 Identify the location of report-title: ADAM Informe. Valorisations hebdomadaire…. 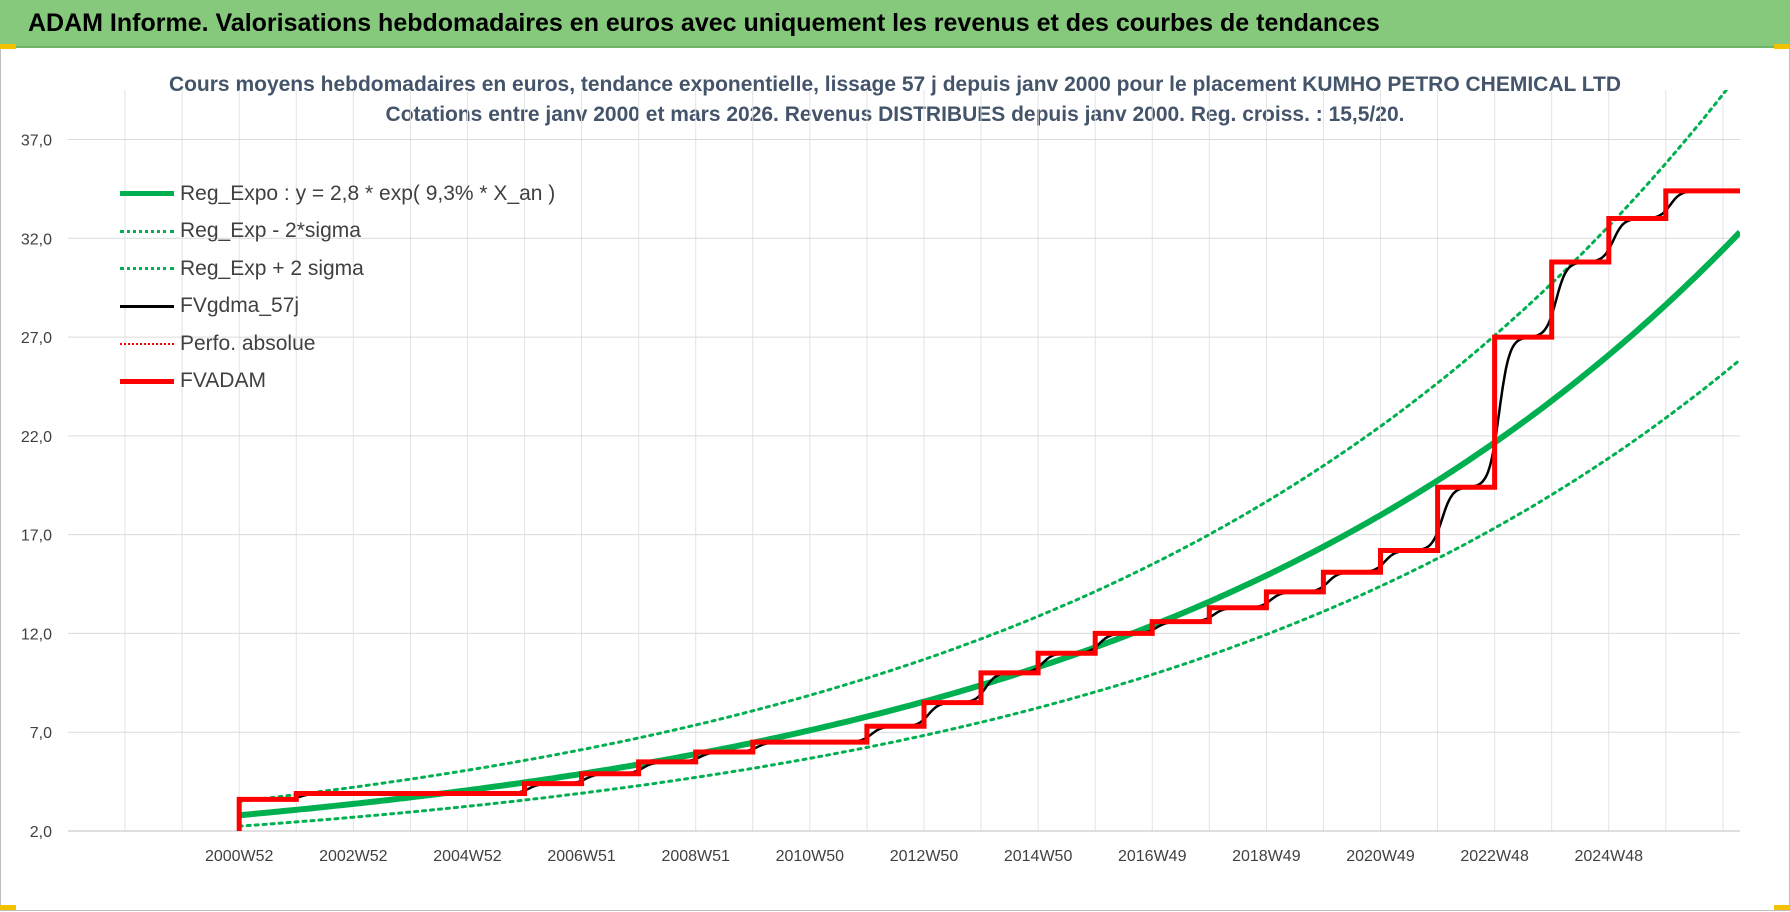
(704, 23).